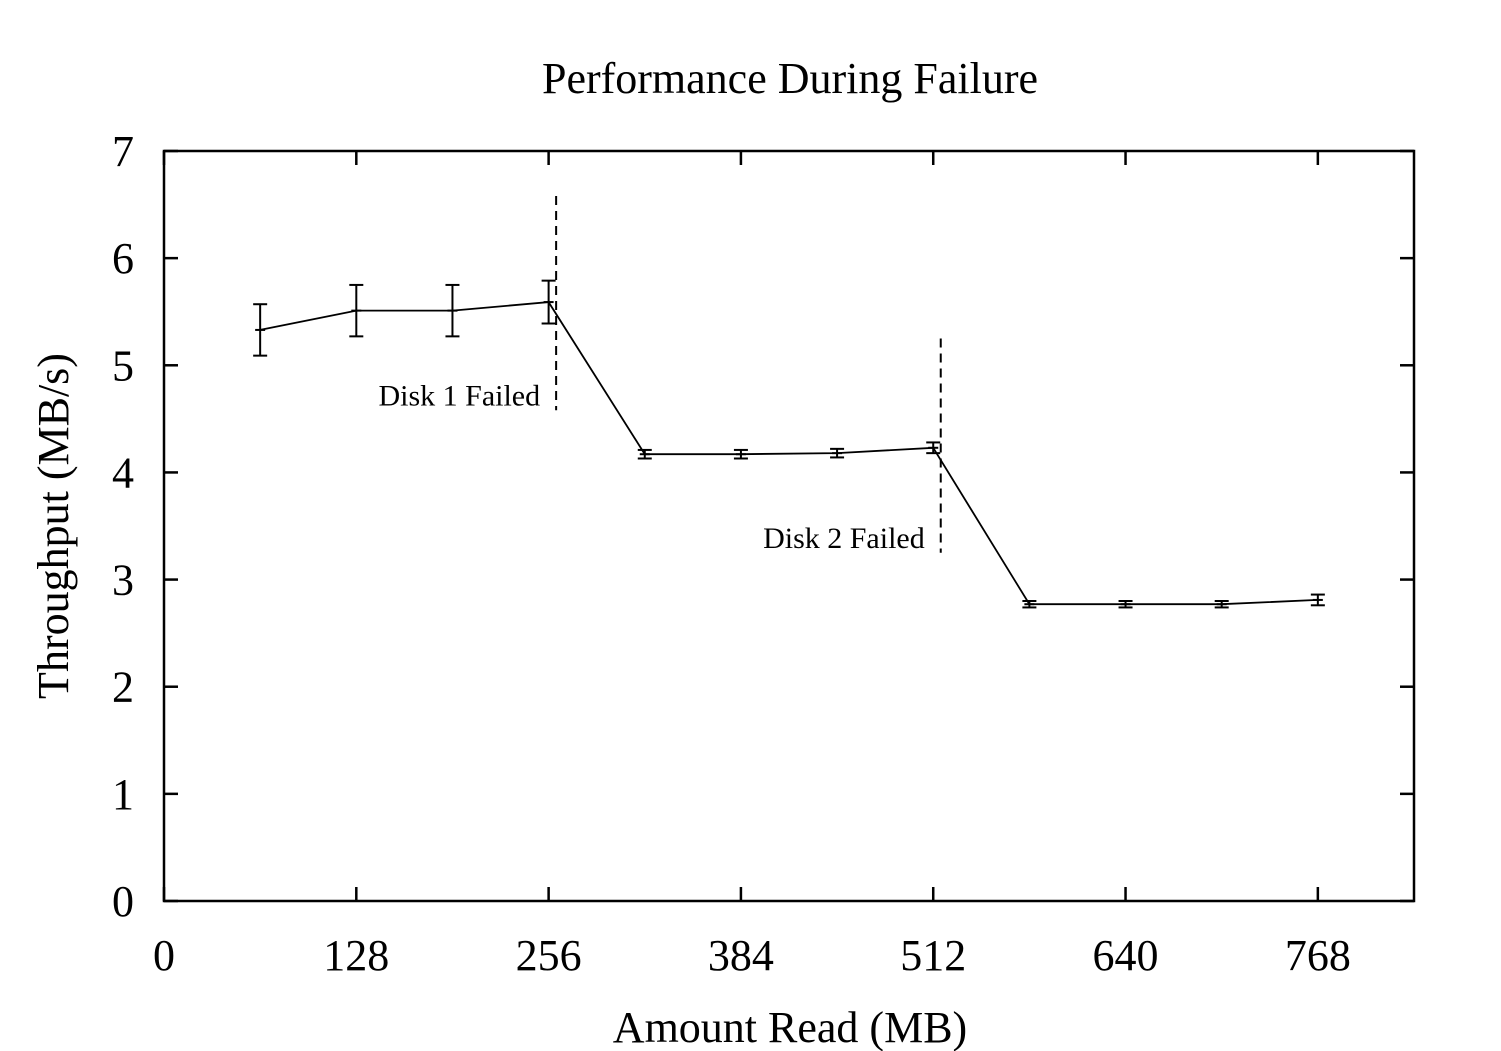  I want to click on x-axis-label: Amount Read (MB), so click(790, 1027).